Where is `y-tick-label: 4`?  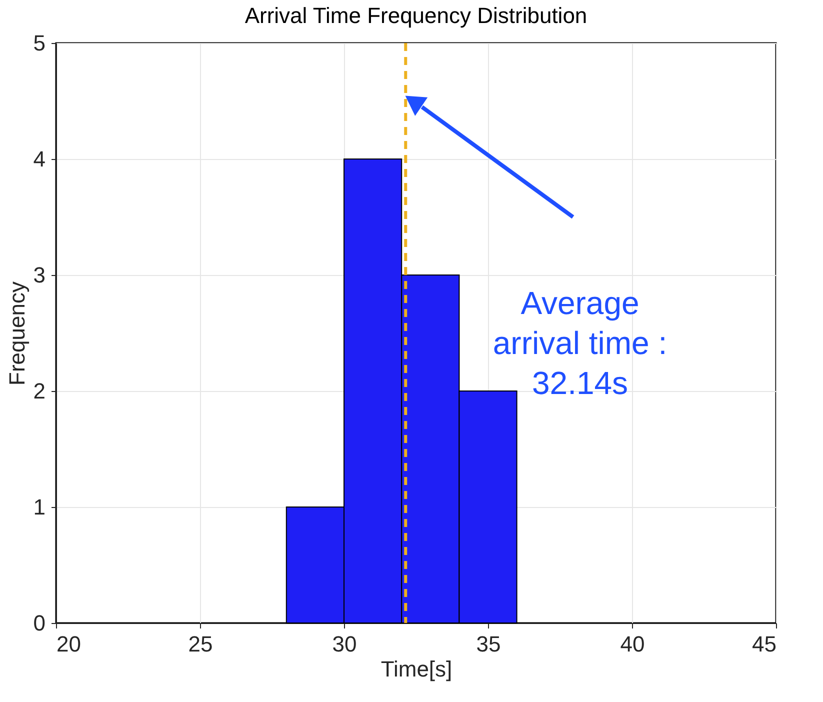 y-tick-label: 4 is located at coordinates (39, 159).